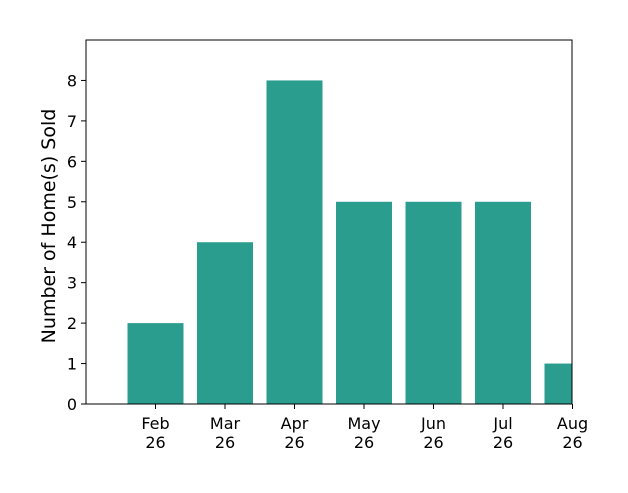 The height and width of the screenshot is (493, 628). I want to click on y-tick-label: 4, so click(72, 242).